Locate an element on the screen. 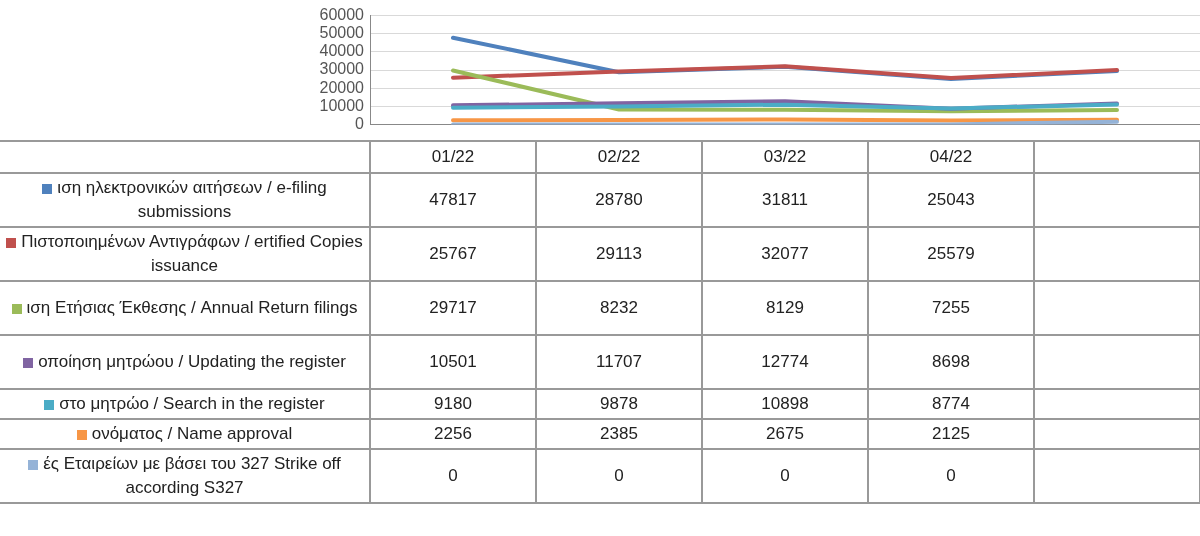  data-label: 9878 is located at coordinates (619, 404).